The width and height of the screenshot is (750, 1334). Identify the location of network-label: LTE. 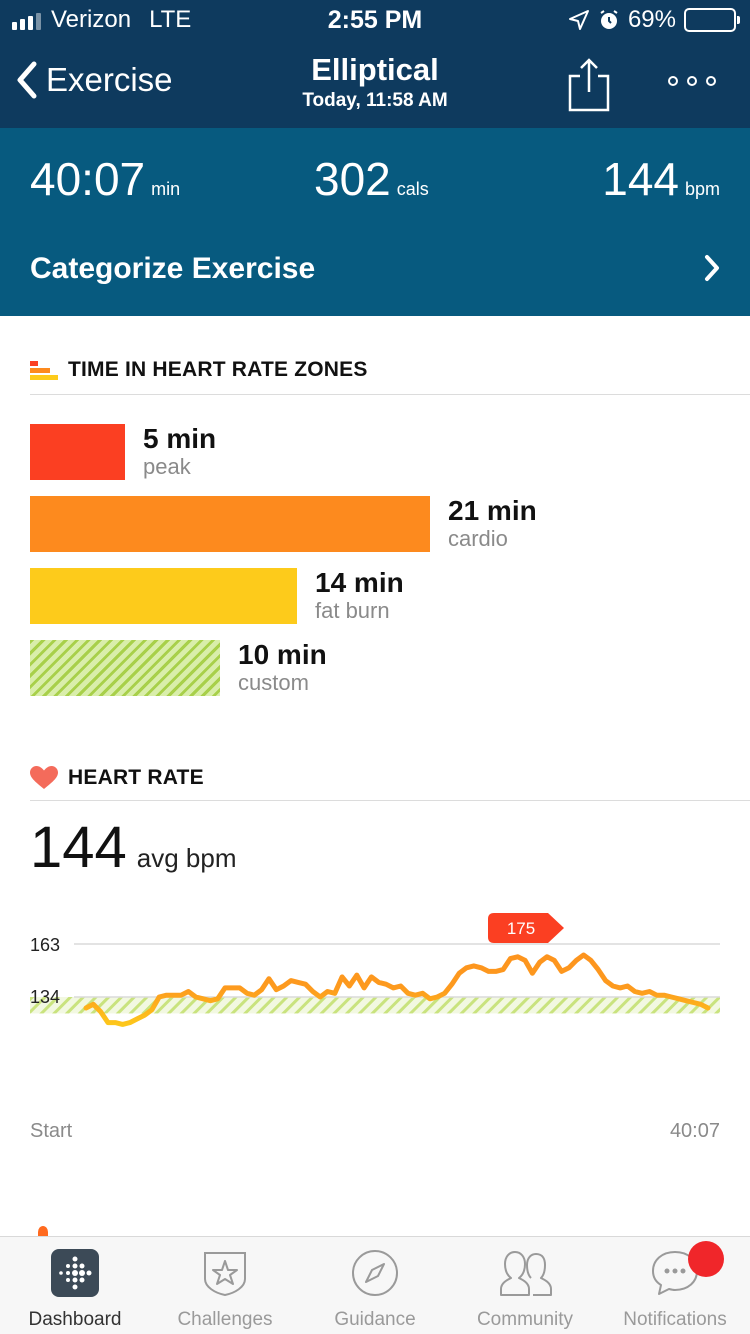
(170, 19).